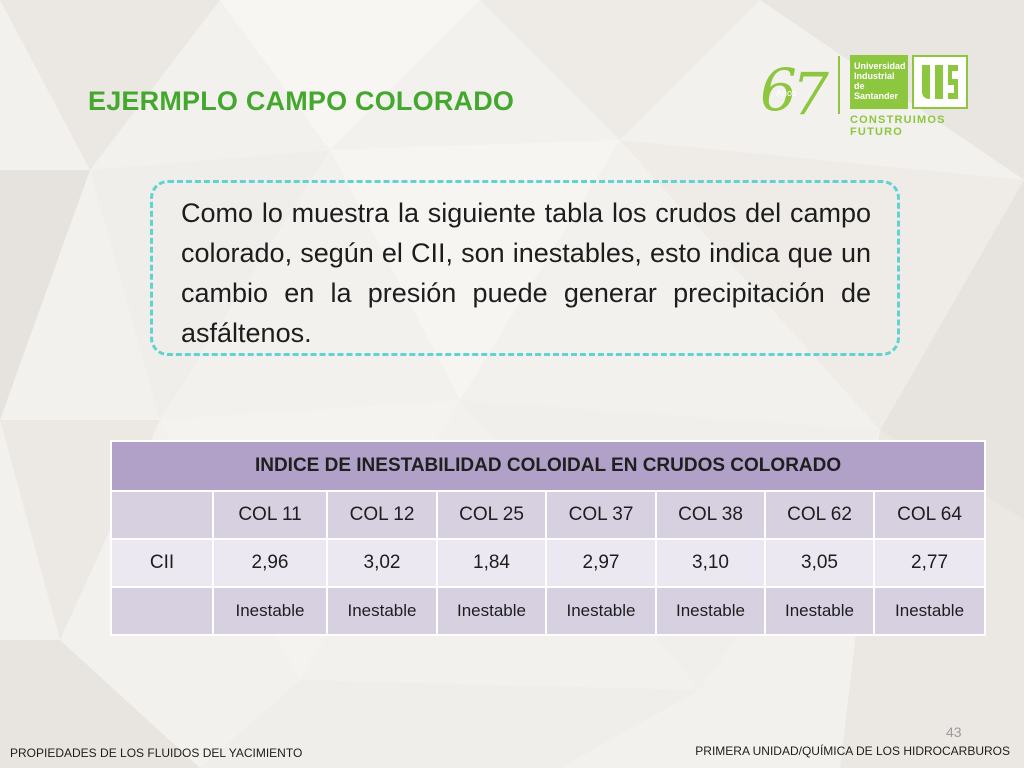  I want to click on anniversary-logo: 6 7 Años, so click(794, 91).